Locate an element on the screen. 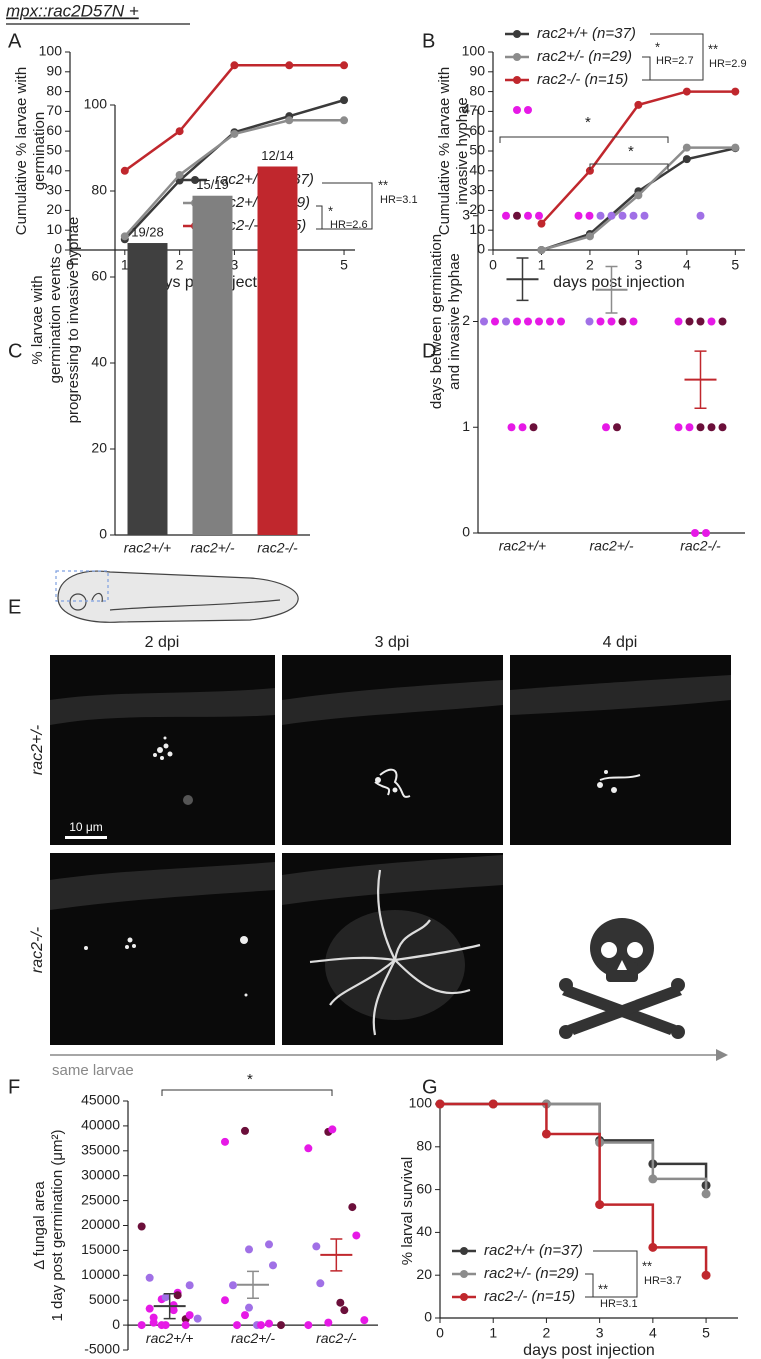  legend-label: rac2-/- (n=15) is located at coordinates (529, 1296).